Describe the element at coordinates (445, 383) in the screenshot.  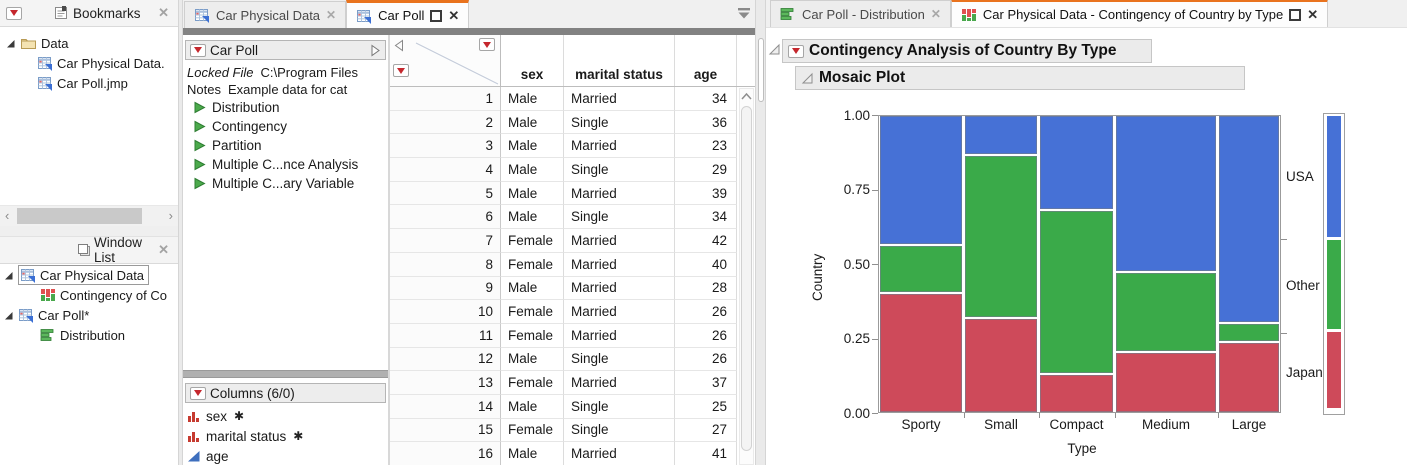
I see `row-number-cell: 13` at that location.